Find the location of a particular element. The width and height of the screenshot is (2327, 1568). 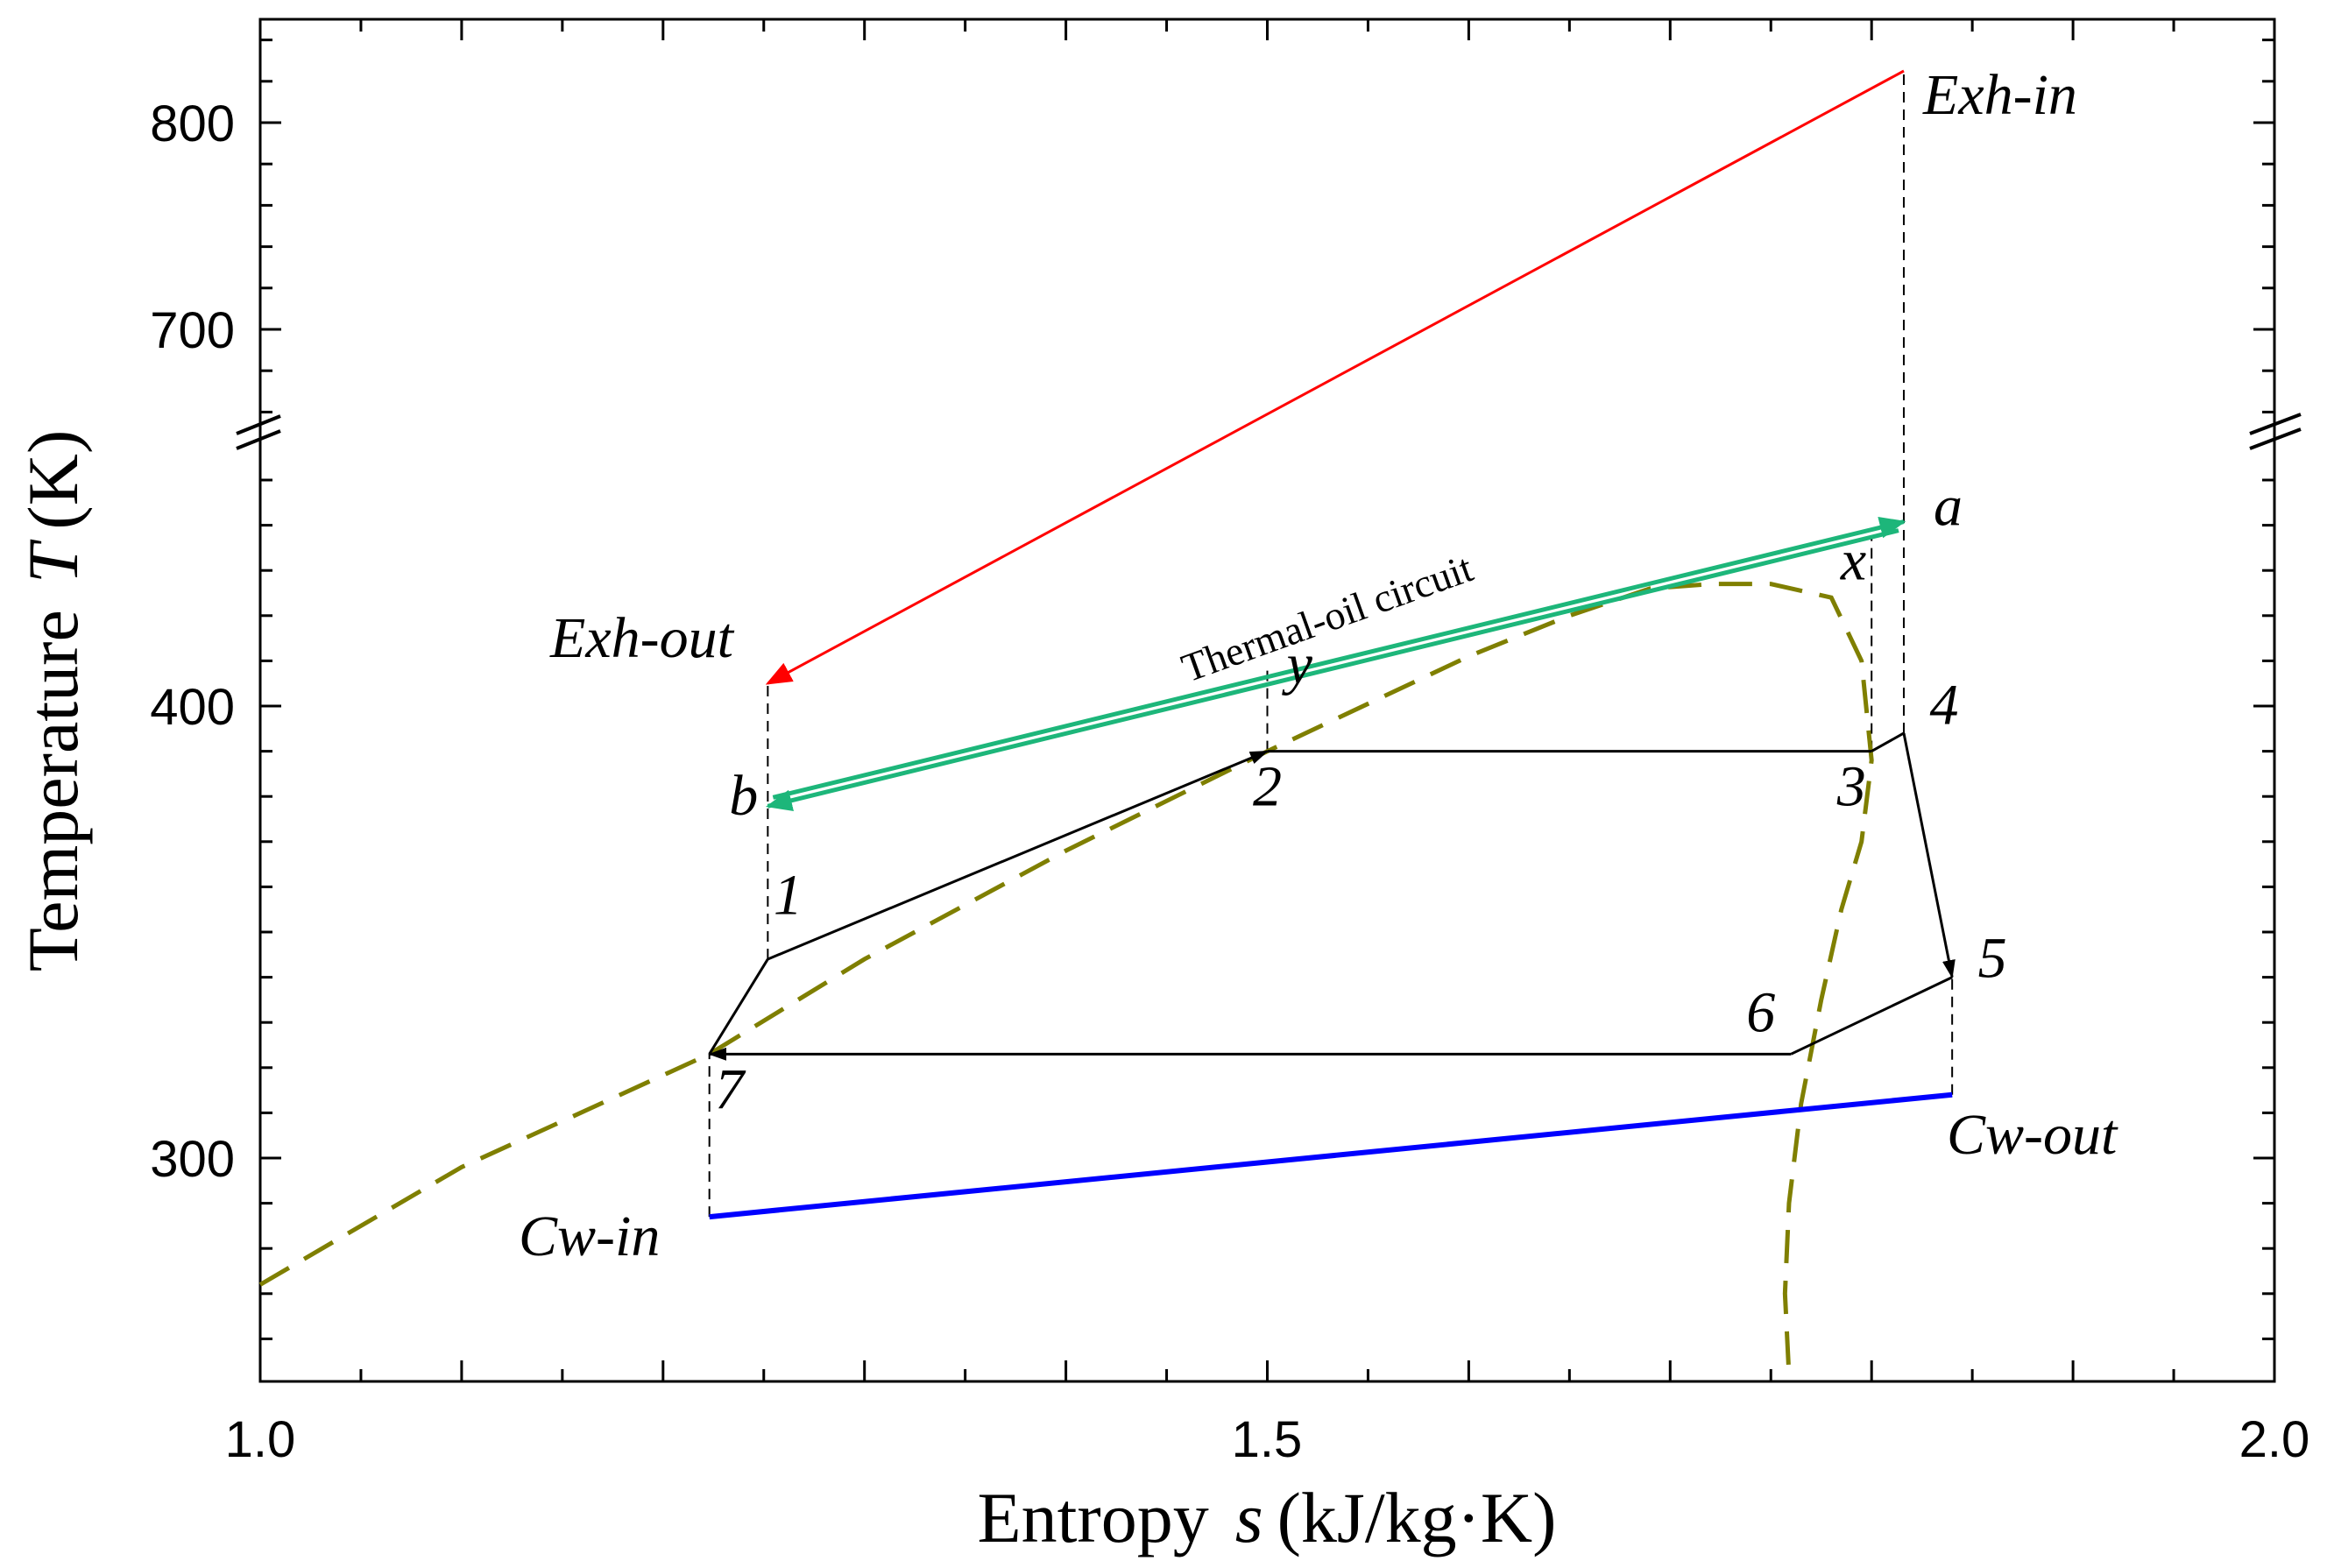

state-label-7: 7 is located at coordinates (730, 1089).